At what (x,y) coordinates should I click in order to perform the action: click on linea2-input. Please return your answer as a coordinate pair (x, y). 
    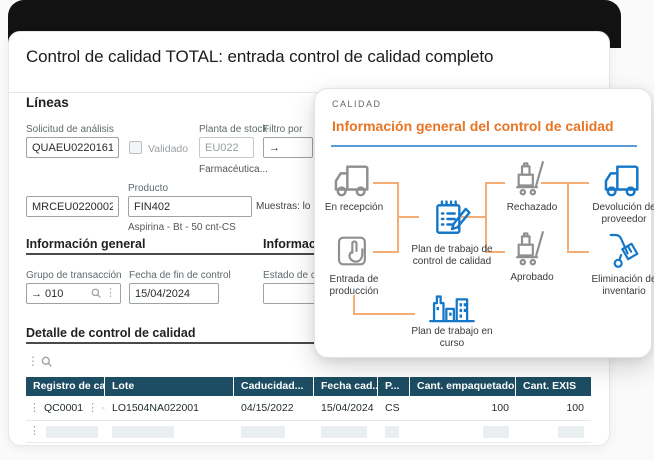
    Looking at the image, I should click on (72, 206).